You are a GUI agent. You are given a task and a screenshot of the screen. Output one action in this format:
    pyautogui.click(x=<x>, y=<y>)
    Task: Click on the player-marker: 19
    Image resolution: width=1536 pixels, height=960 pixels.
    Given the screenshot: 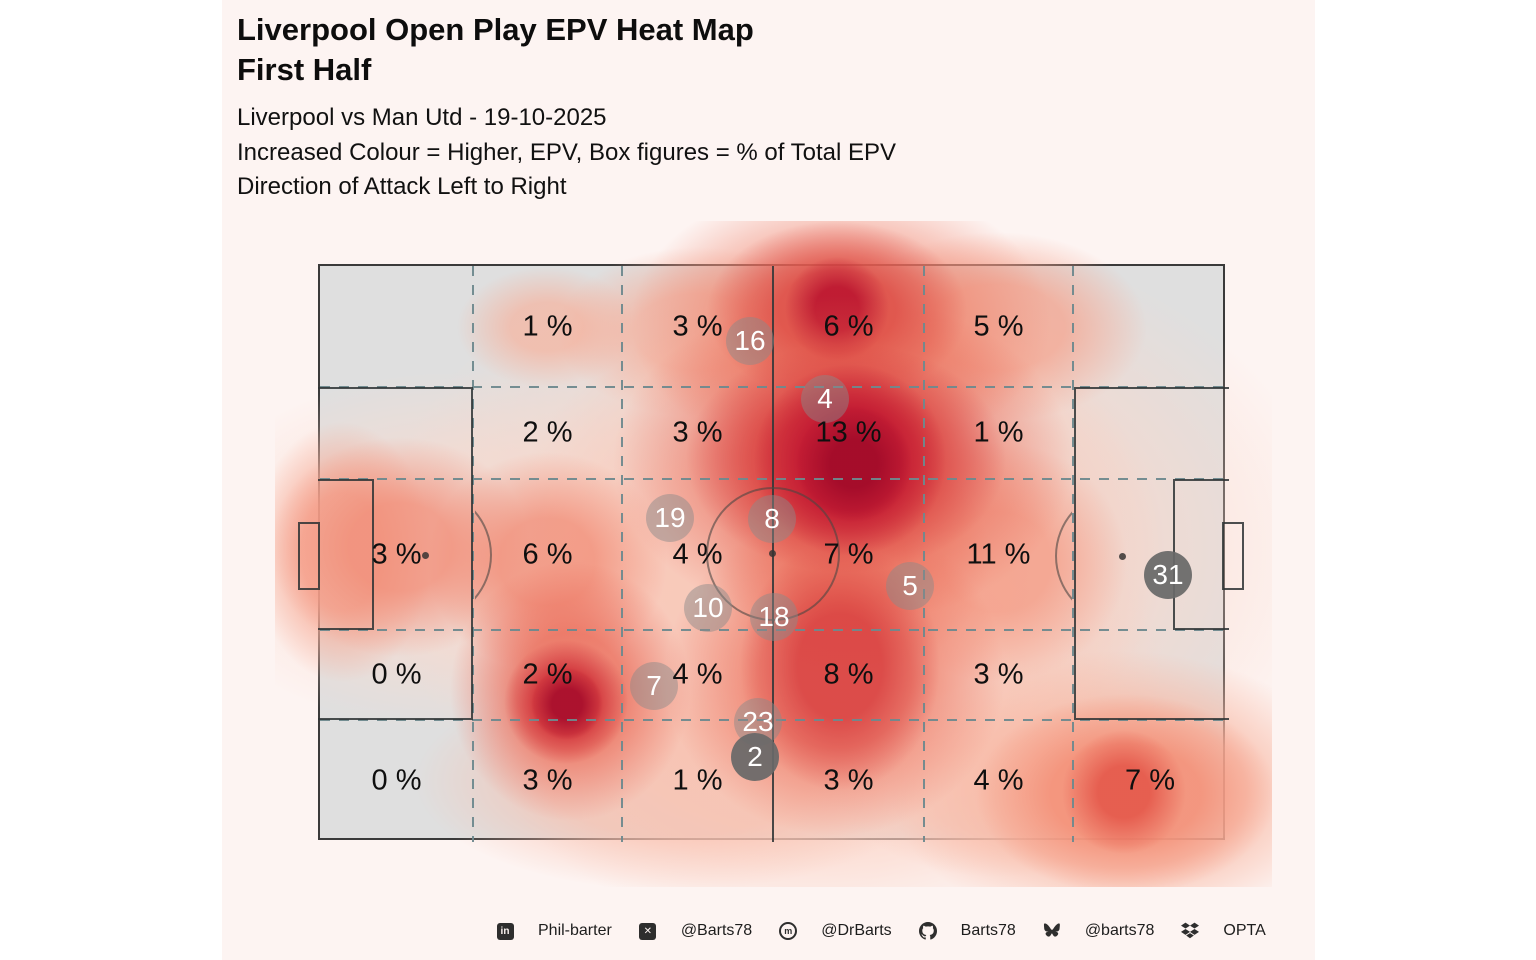 What is the action you would take?
    pyautogui.click(x=670, y=518)
    